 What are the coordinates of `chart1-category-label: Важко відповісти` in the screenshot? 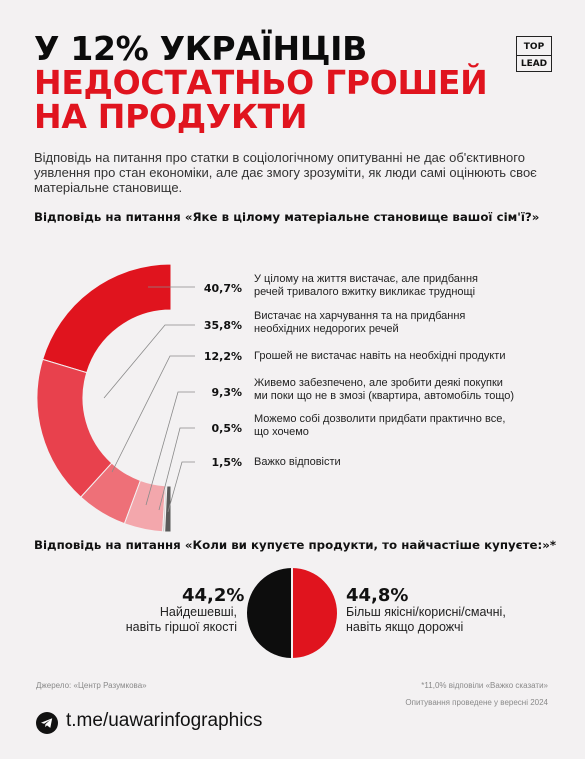 It's located at (399, 462).